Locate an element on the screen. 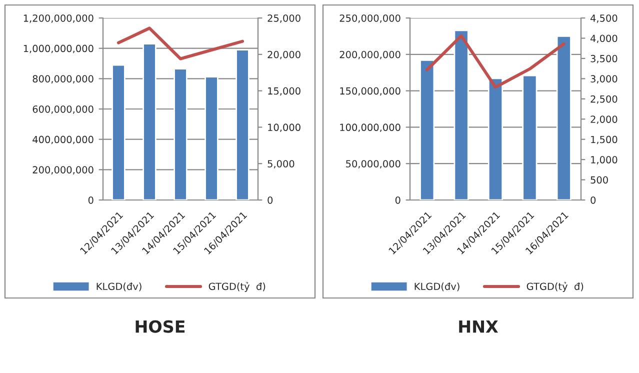 The image size is (639, 373). y-tick-label: 250,000,000 is located at coordinates (370, 18).